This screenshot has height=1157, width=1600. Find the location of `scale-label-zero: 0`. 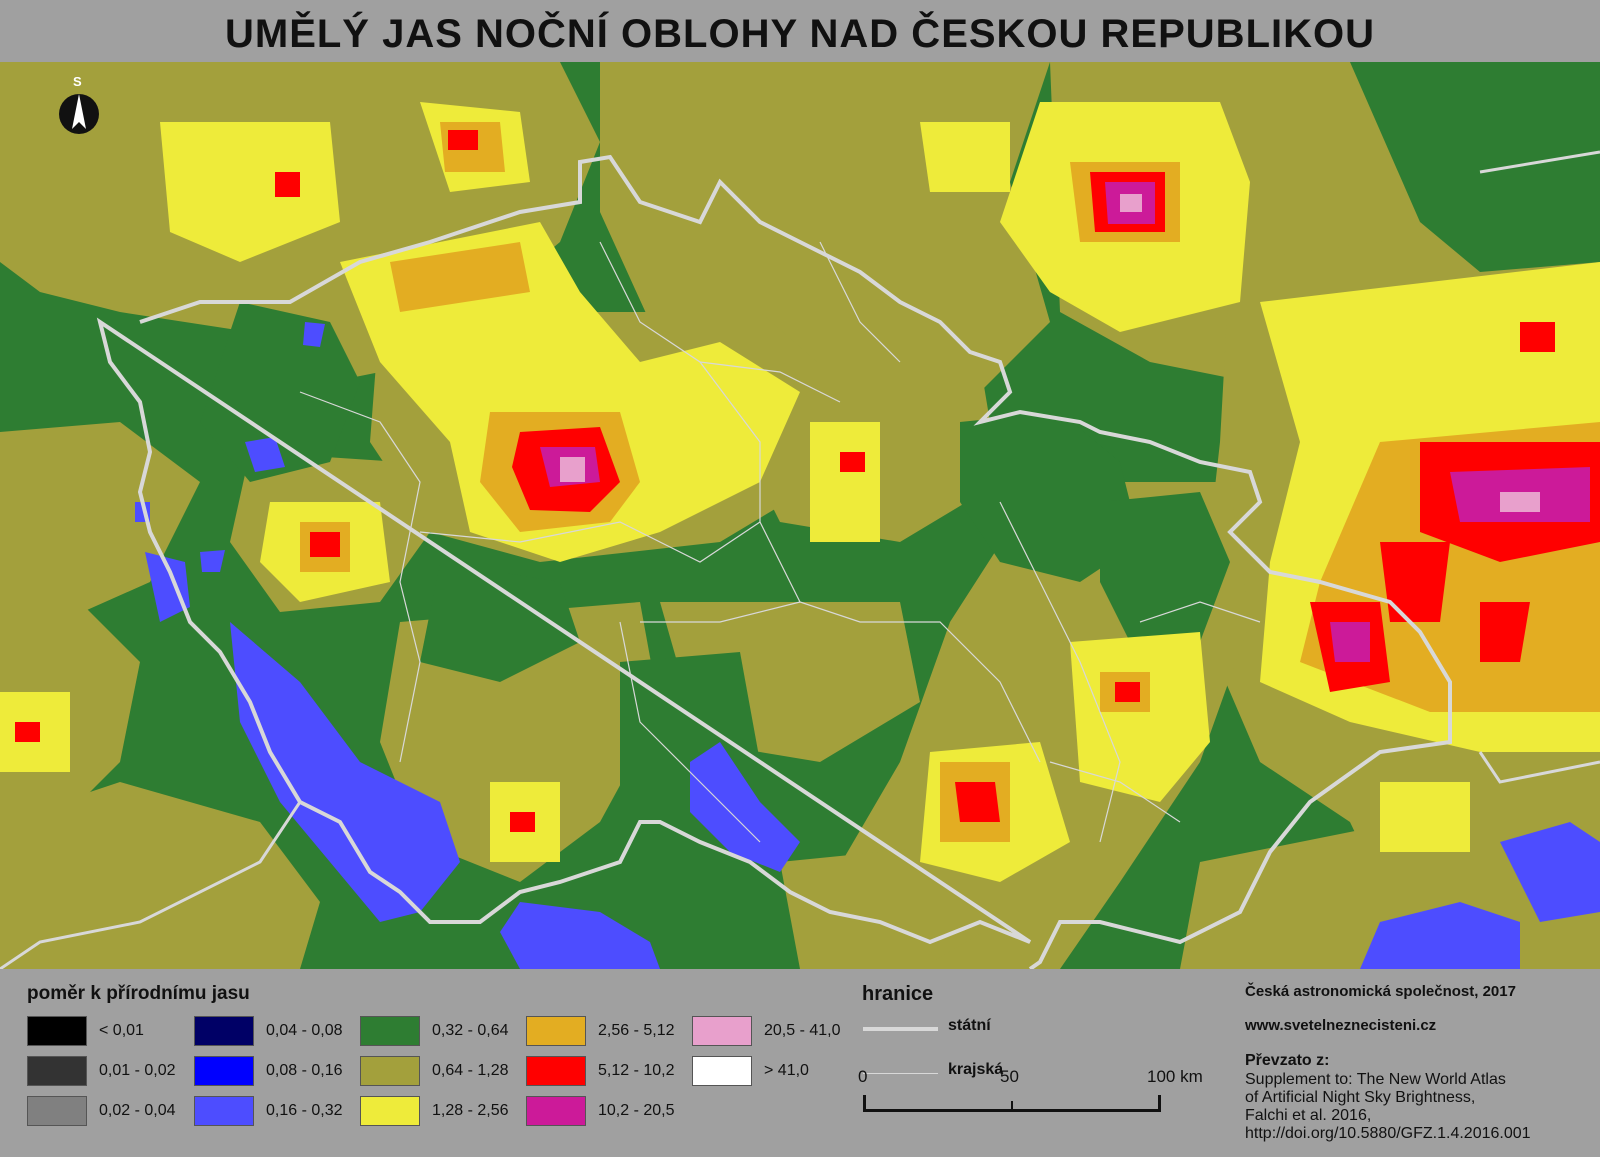

scale-label-zero: 0 is located at coordinates (863, 1076).